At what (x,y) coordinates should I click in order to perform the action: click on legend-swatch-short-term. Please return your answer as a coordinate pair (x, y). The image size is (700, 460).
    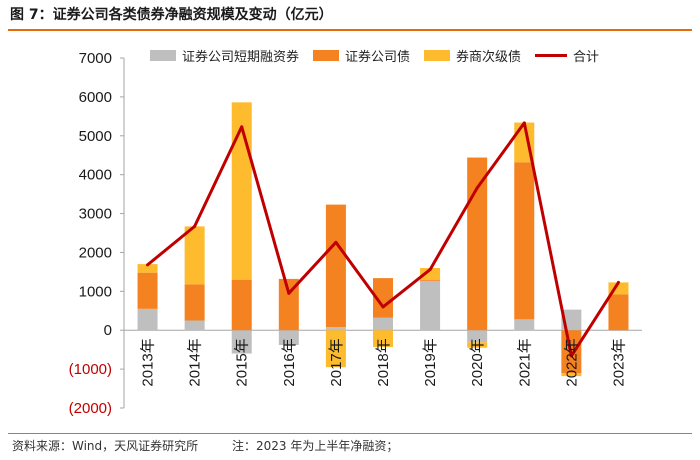
    Looking at the image, I should click on (163, 55).